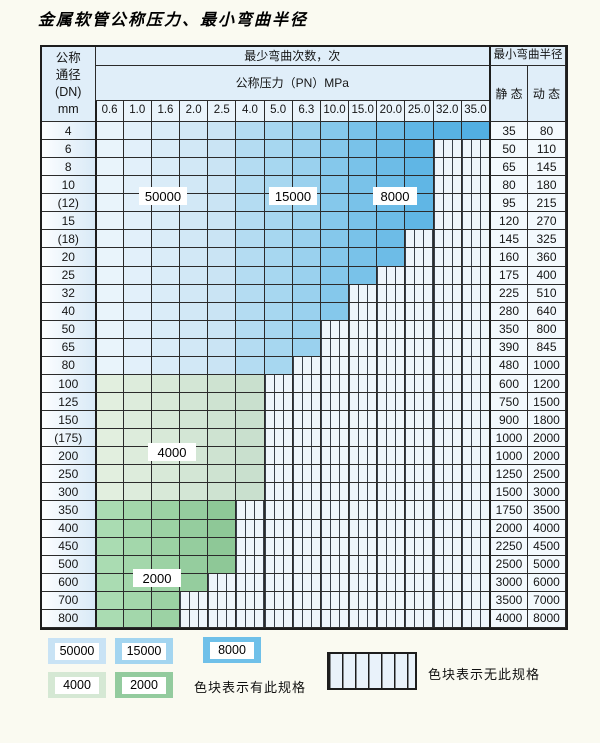 The width and height of the screenshot is (600, 743). I want to click on static-radius-value: 1750, so click(508, 510).